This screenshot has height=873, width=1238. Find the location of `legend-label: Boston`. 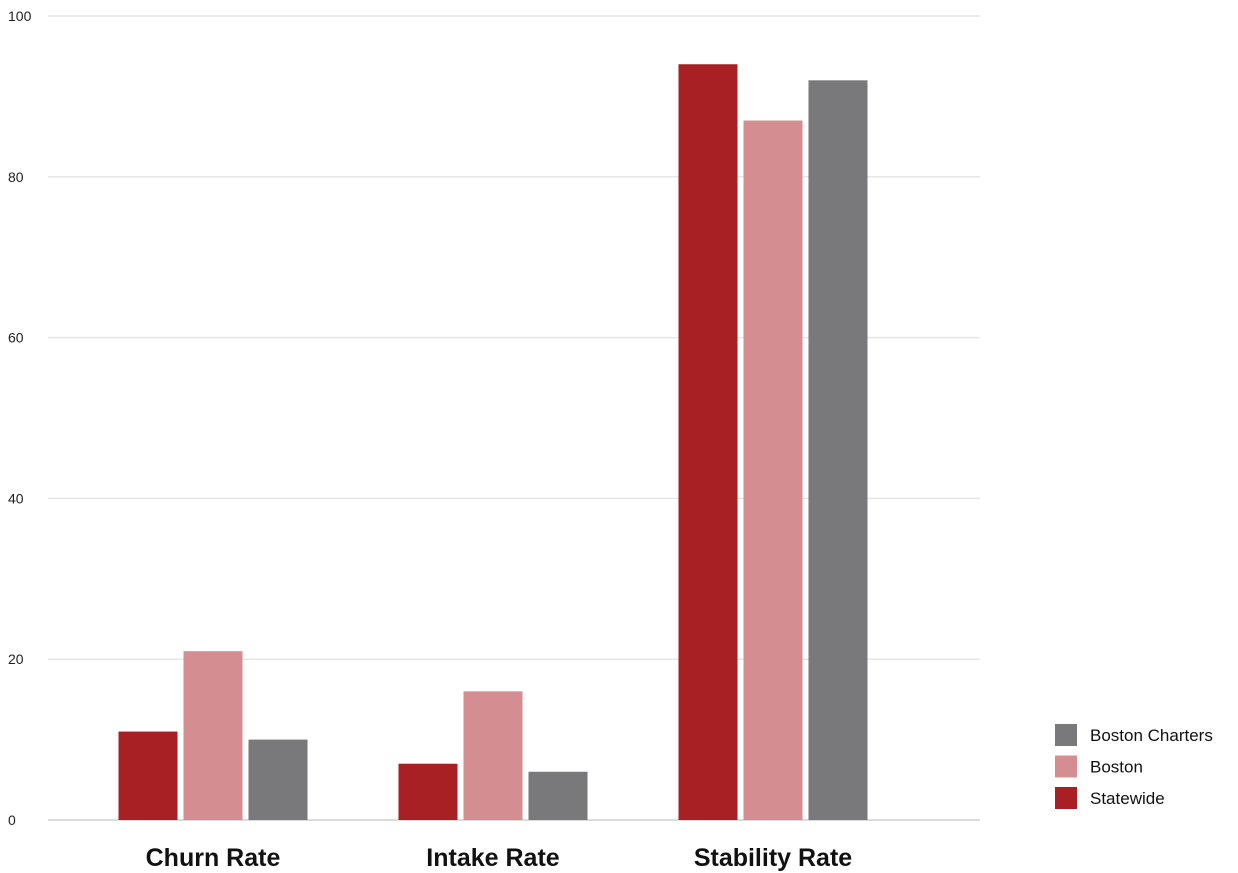

legend-label: Boston is located at coordinates (1116, 767).